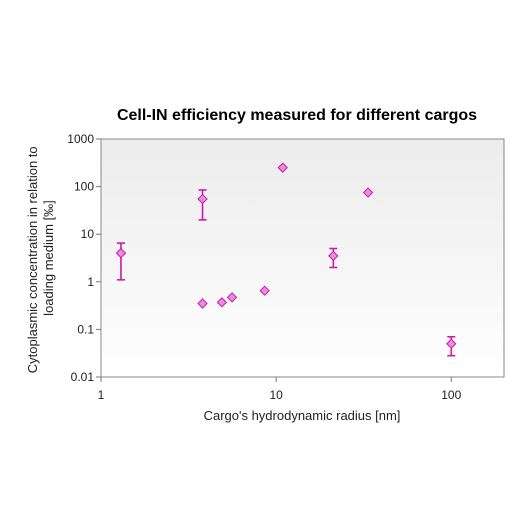 The image size is (530, 530). Describe the element at coordinates (276, 395) in the screenshot. I see `x-tick-label: 10` at that location.